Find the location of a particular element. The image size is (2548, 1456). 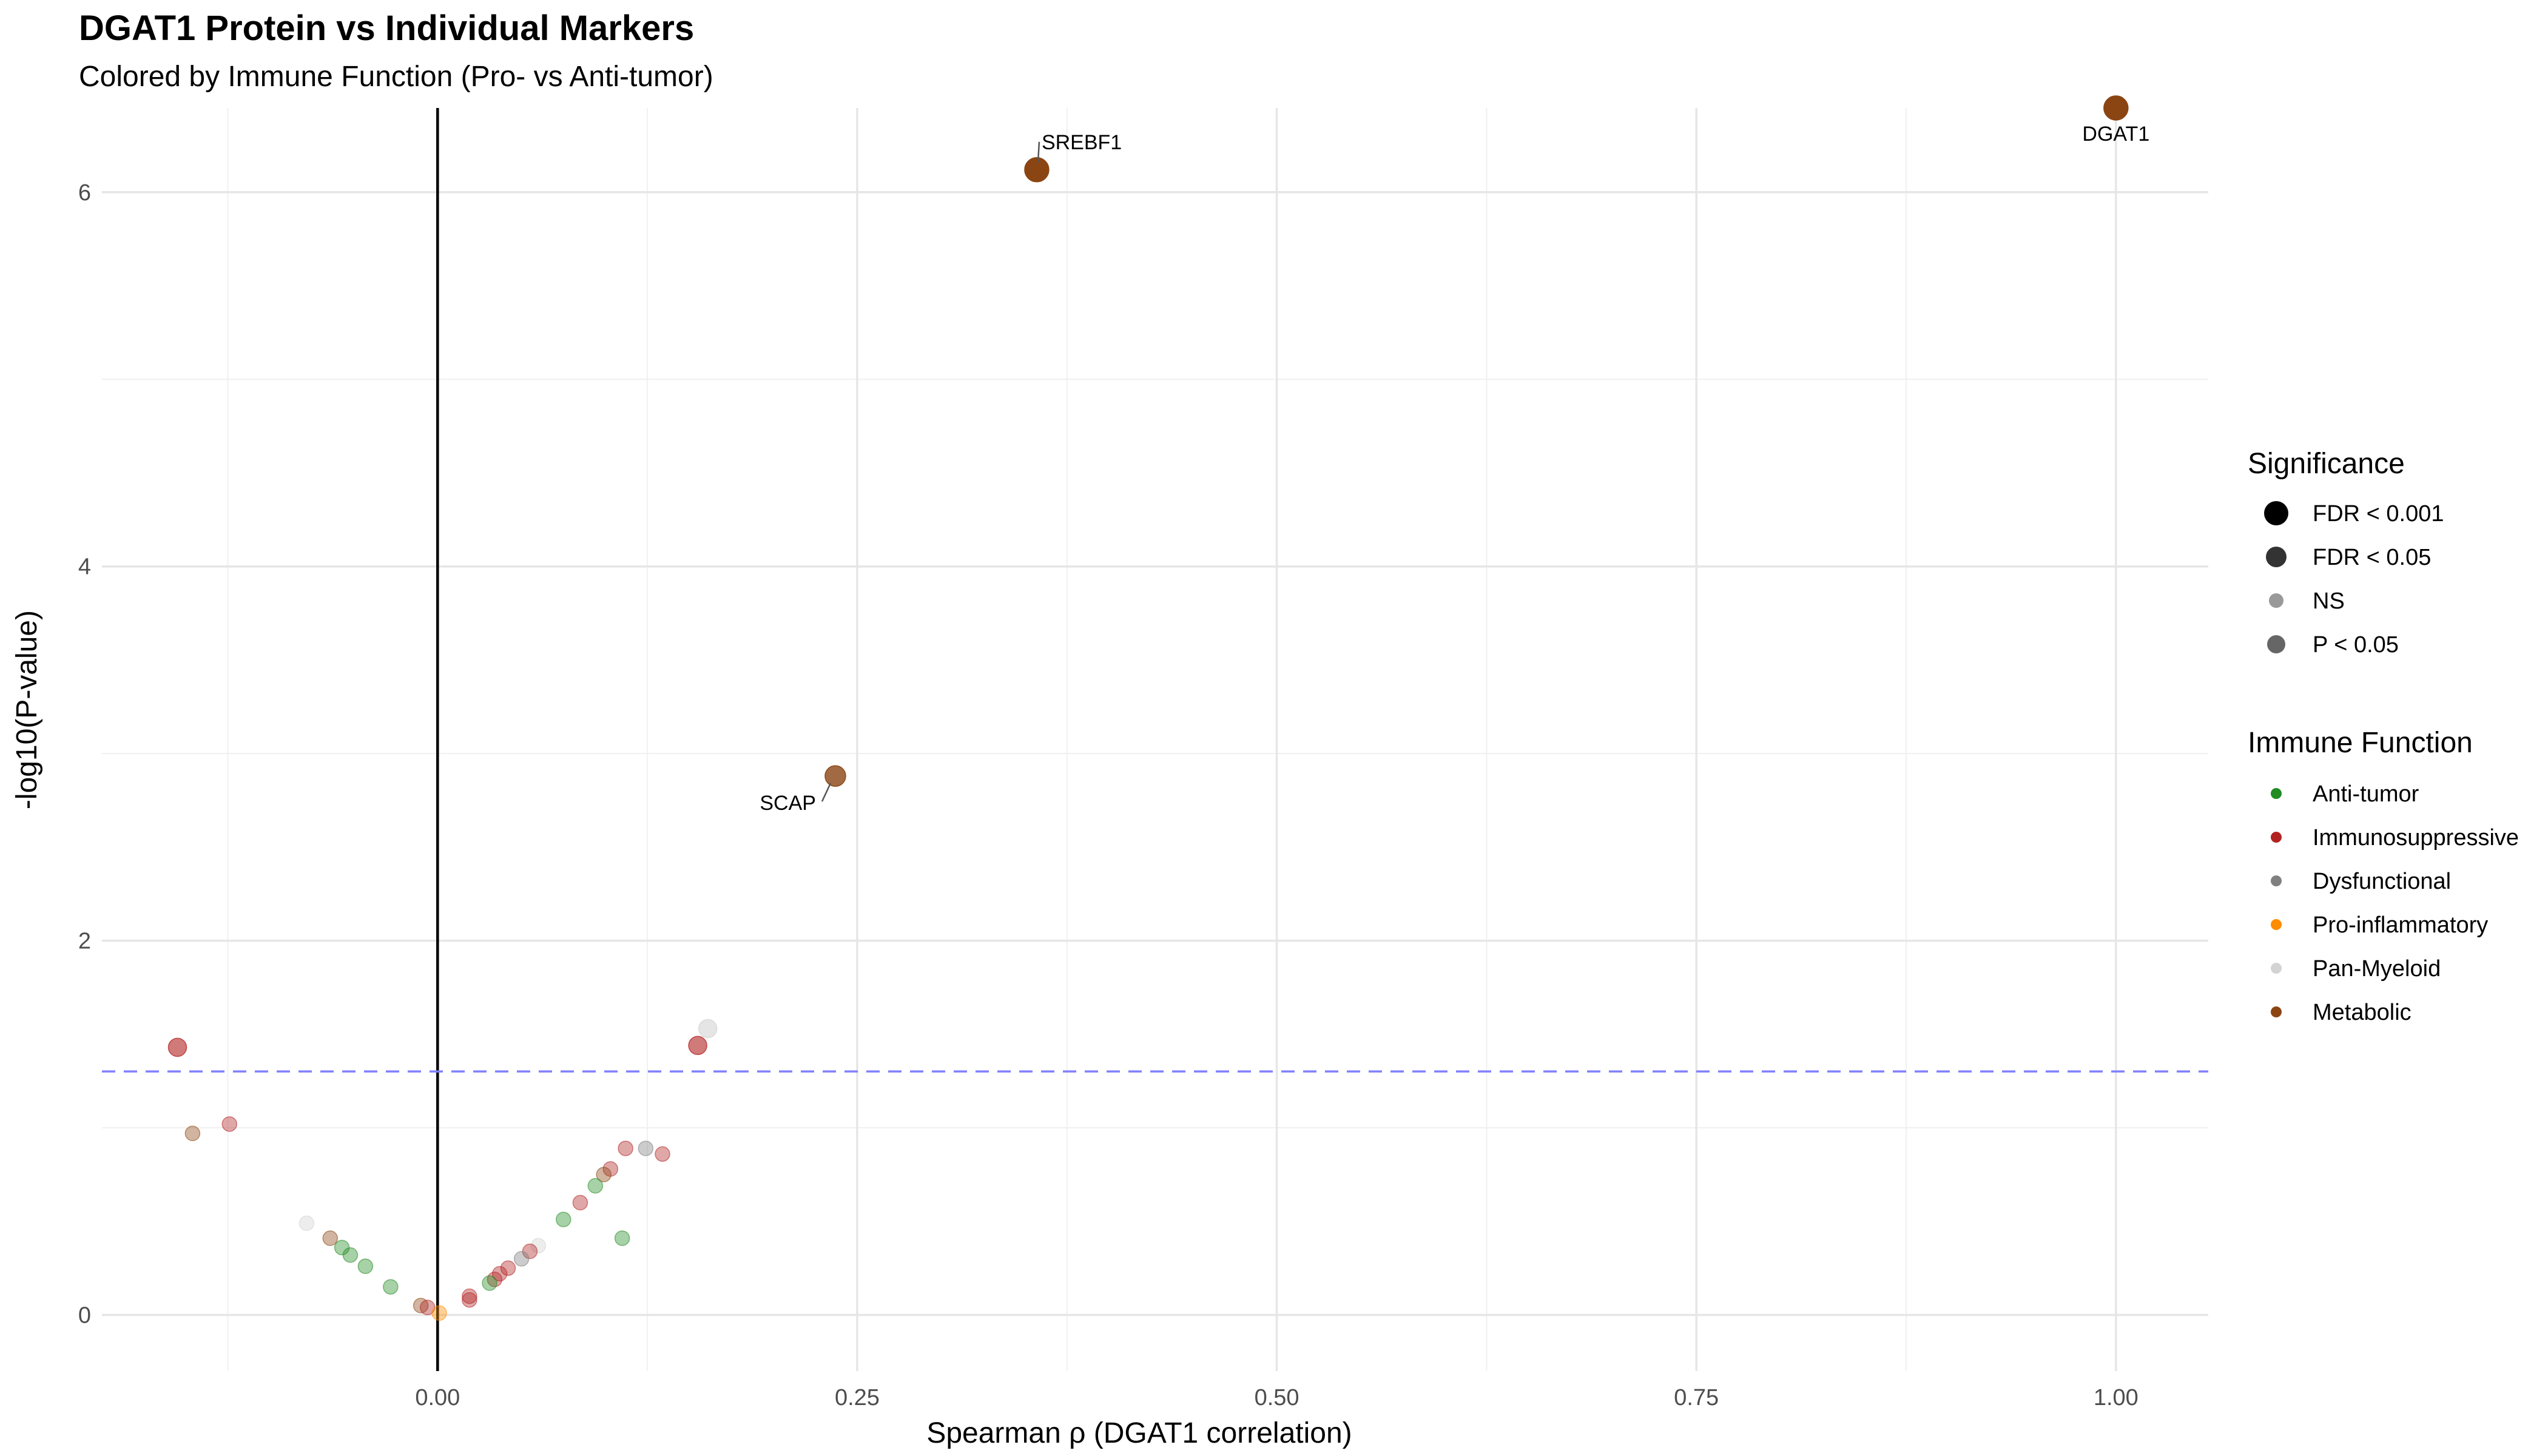

x-tick-label: 0.25 is located at coordinates (857, 1397).